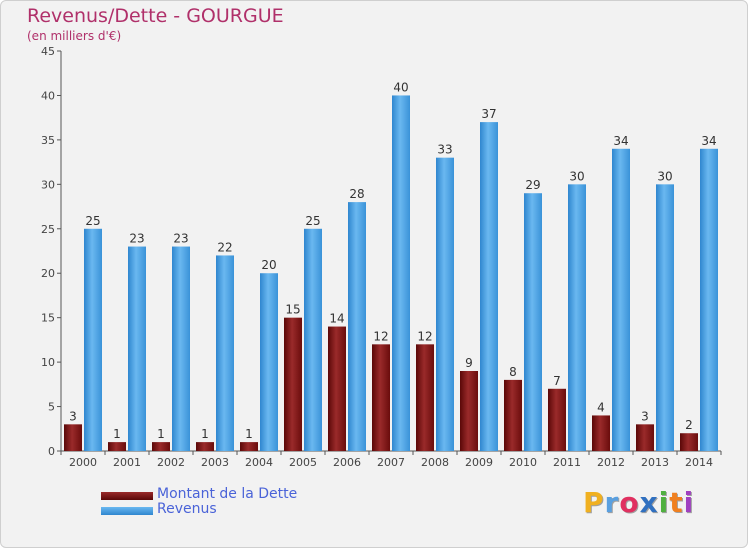 Image resolution: width=750 pixels, height=550 pixels. I want to click on x-tick-label: 2014, so click(699, 462).